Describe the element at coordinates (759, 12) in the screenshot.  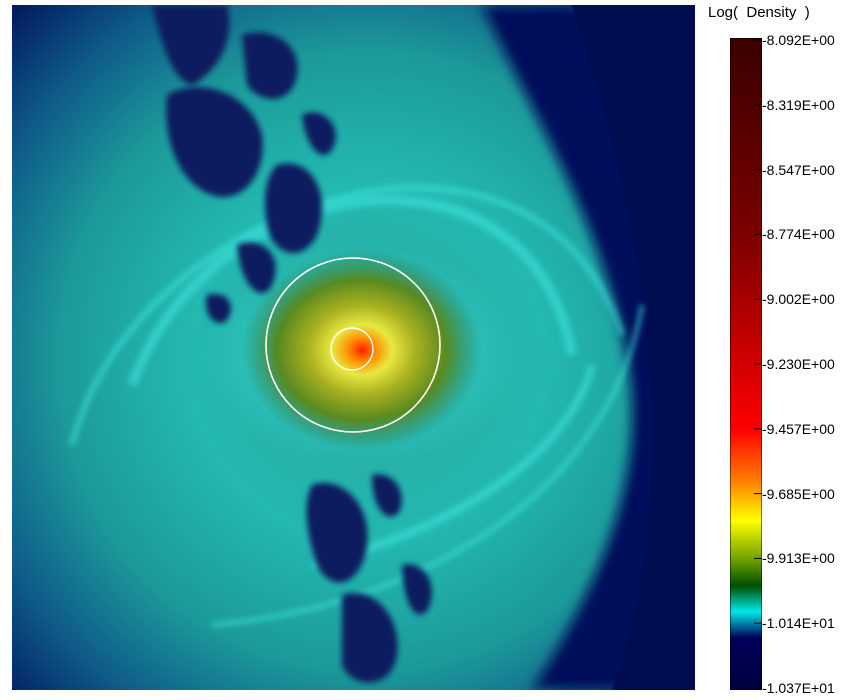
I see `colorbar-title: Log( Density )` at that location.